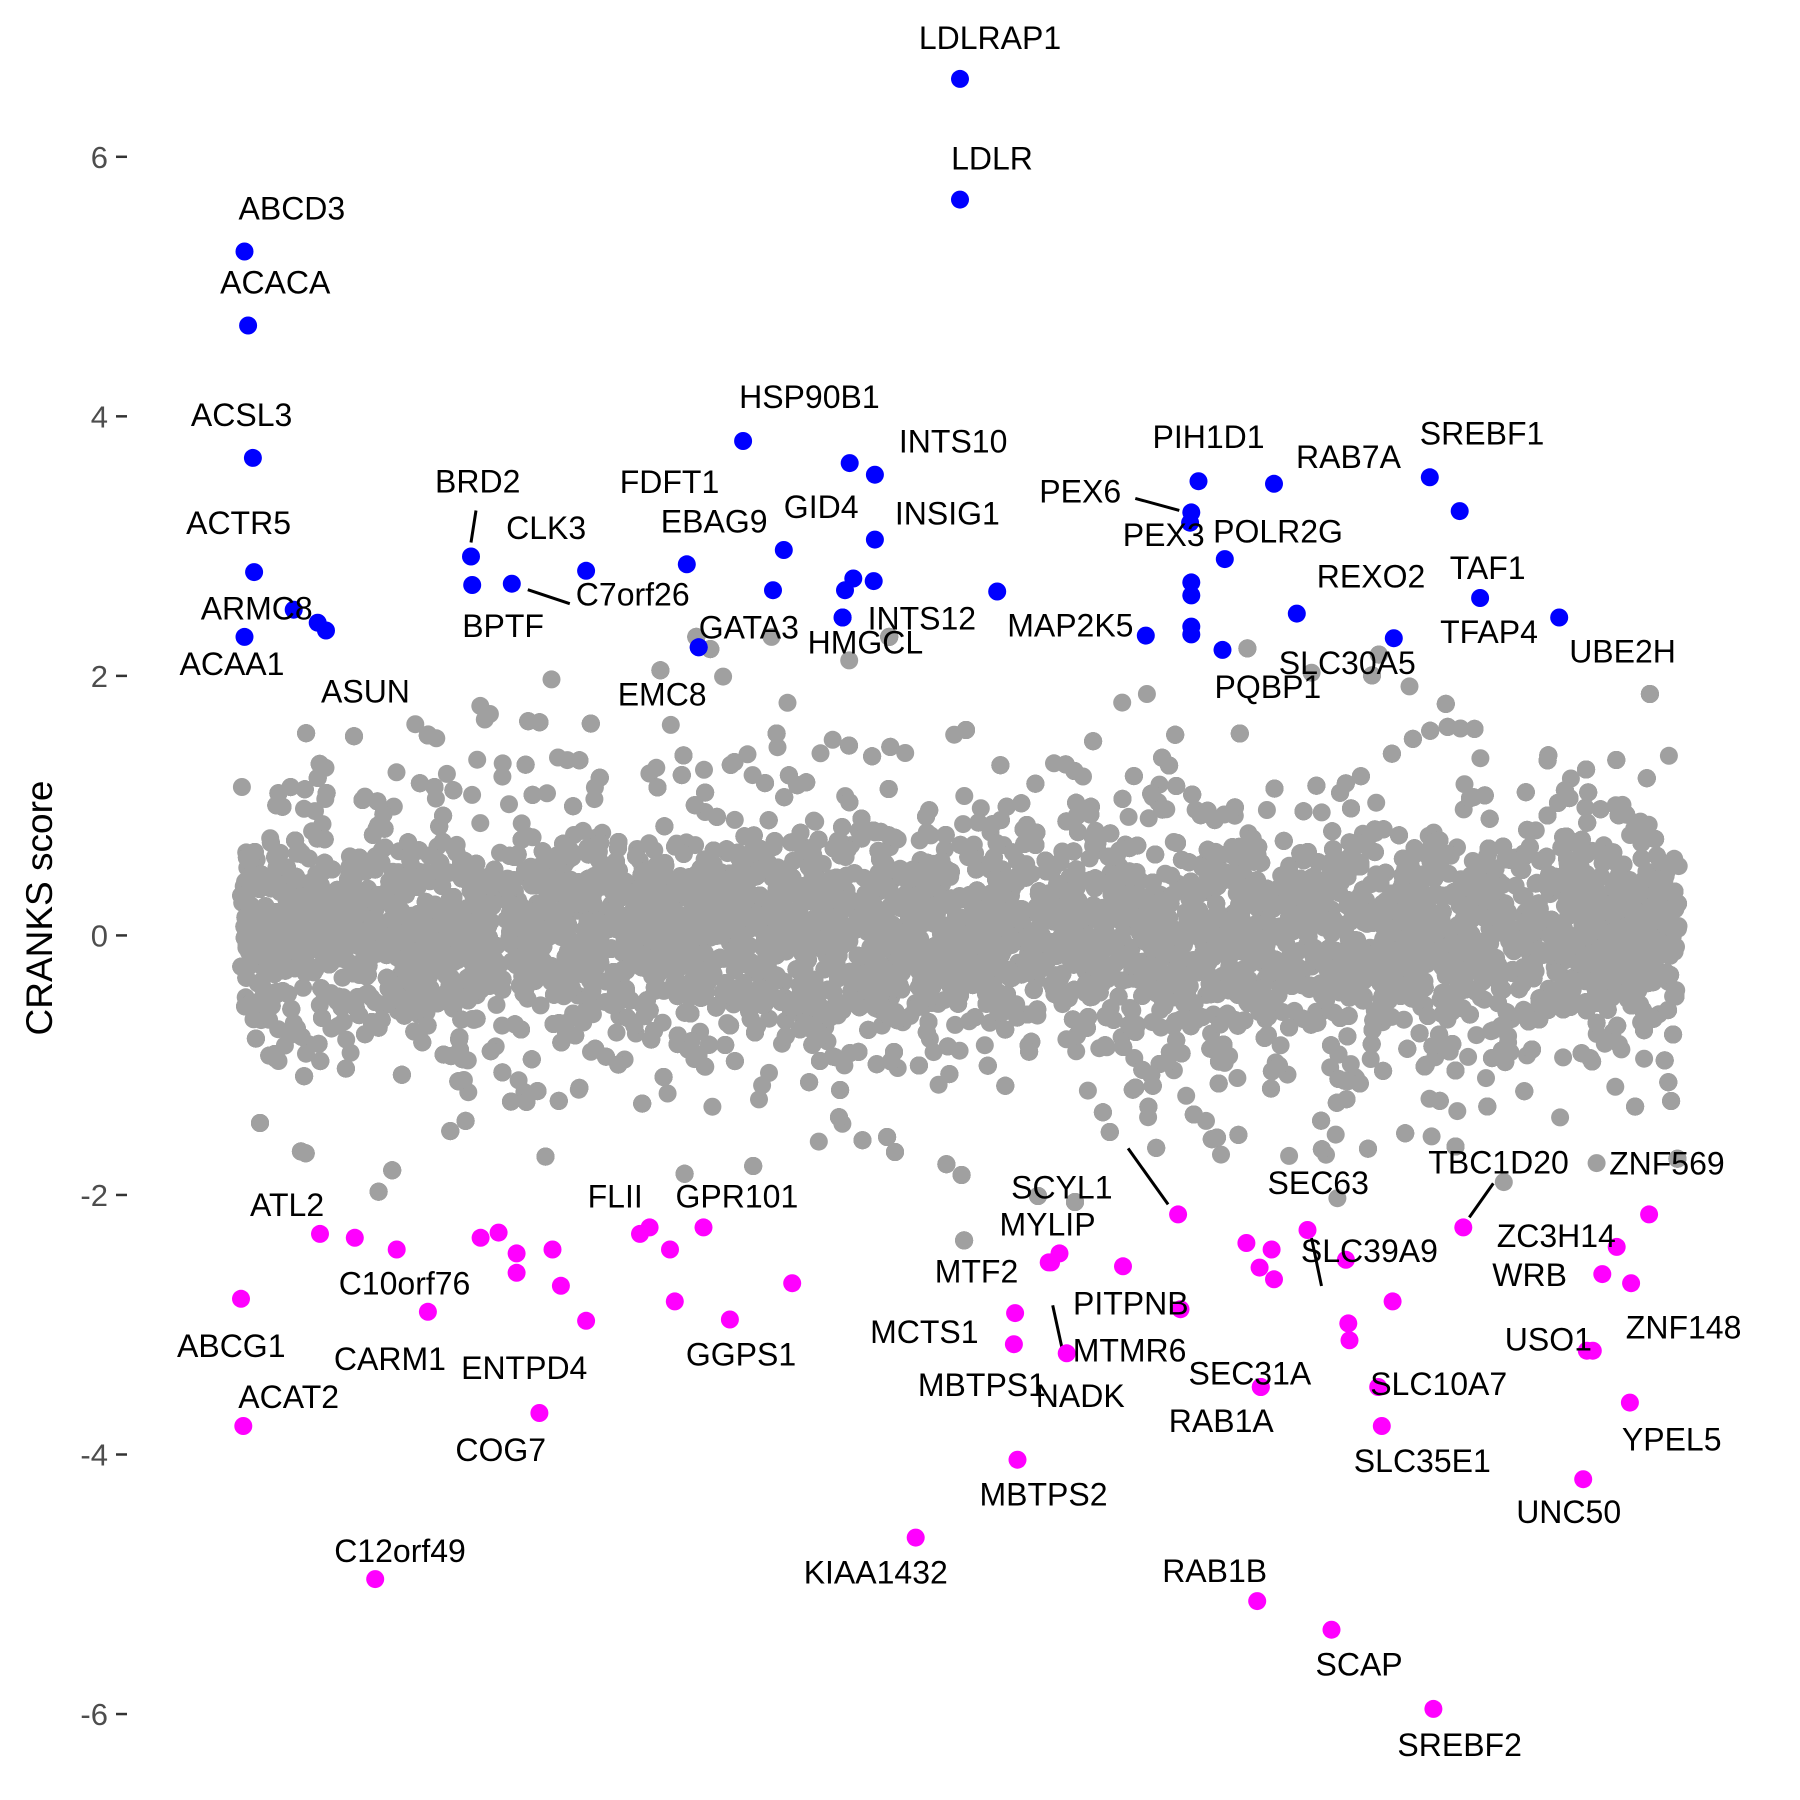 Image resolution: width=1800 pixels, height=1800 pixels. What do you see at coordinates (94, 1455) in the screenshot?
I see `y-tick-label: -4` at bounding box center [94, 1455].